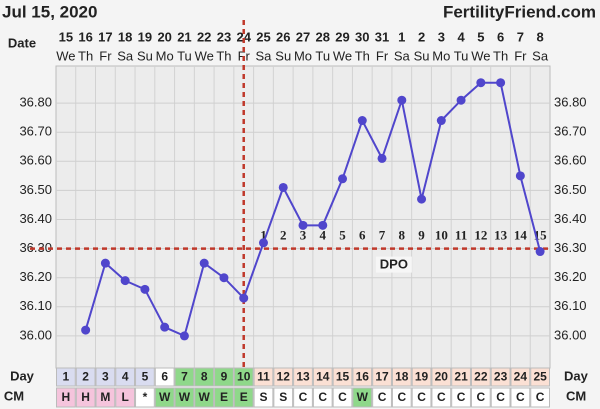 This screenshot has height=409, width=600. What do you see at coordinates (343, 377) in the screenshot?
I see `day-number: 15` at bounding box center [343, 377].